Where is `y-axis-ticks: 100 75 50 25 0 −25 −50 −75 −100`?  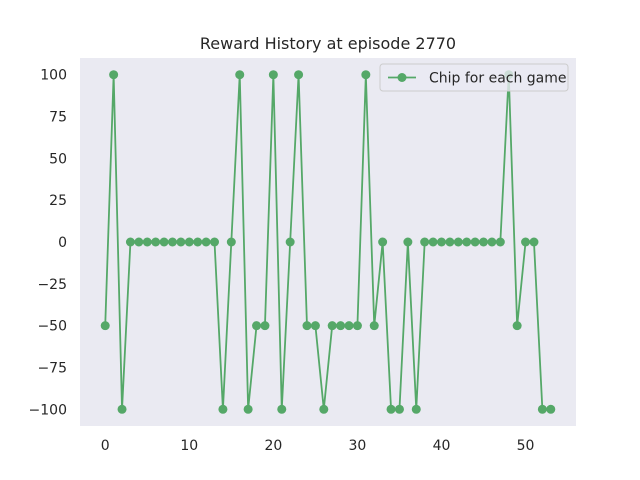 y-axis-ticks: 100 75 50 25 0 −25 −50 −75 −100 is located at coordinates (48, 243).